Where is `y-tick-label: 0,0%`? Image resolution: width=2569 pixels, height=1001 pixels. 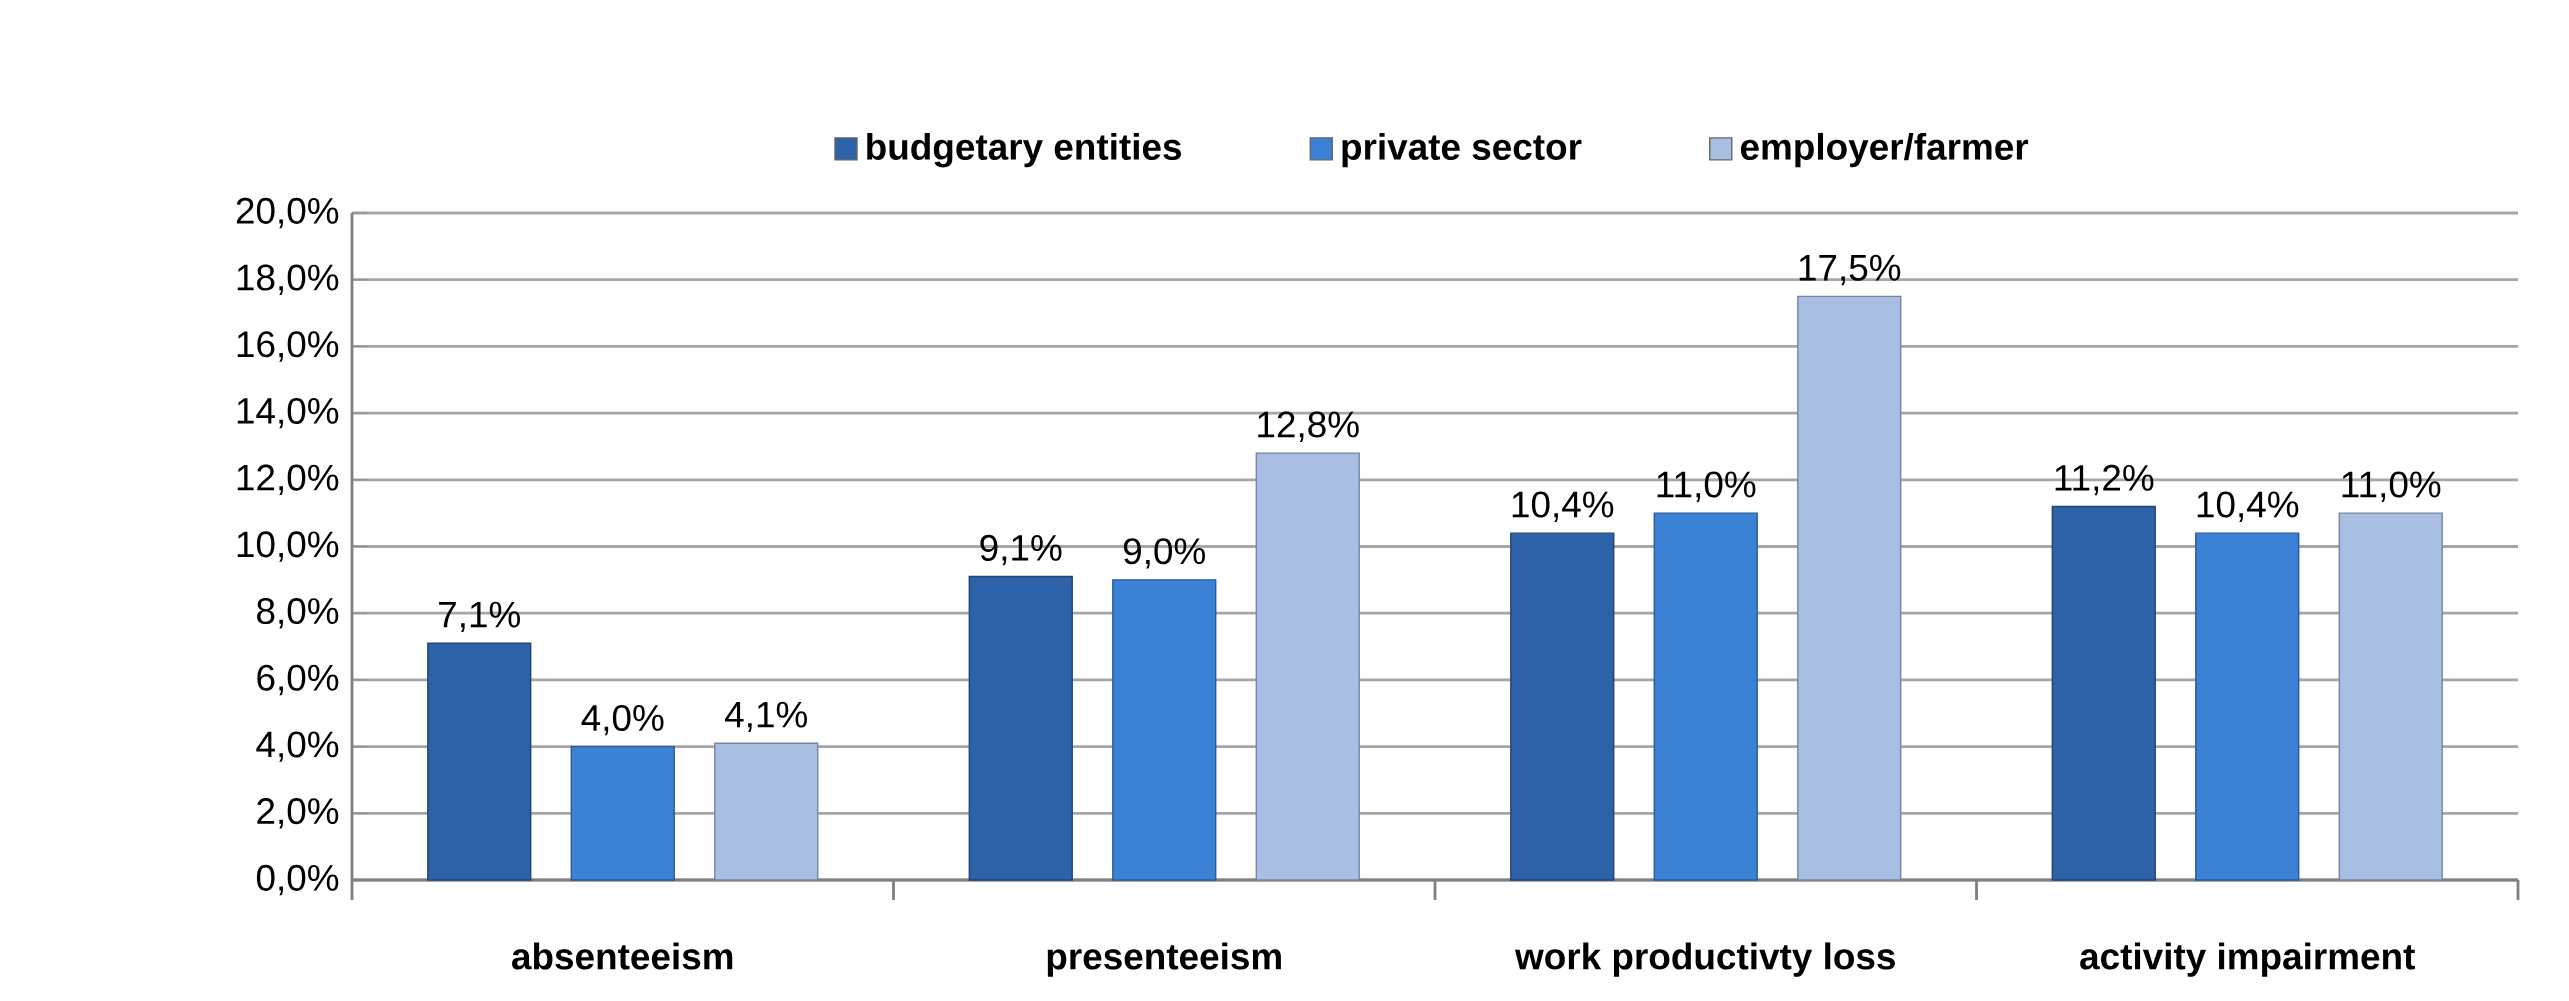
y-tick-label: 0,0% is located at coordinates (297, 880).